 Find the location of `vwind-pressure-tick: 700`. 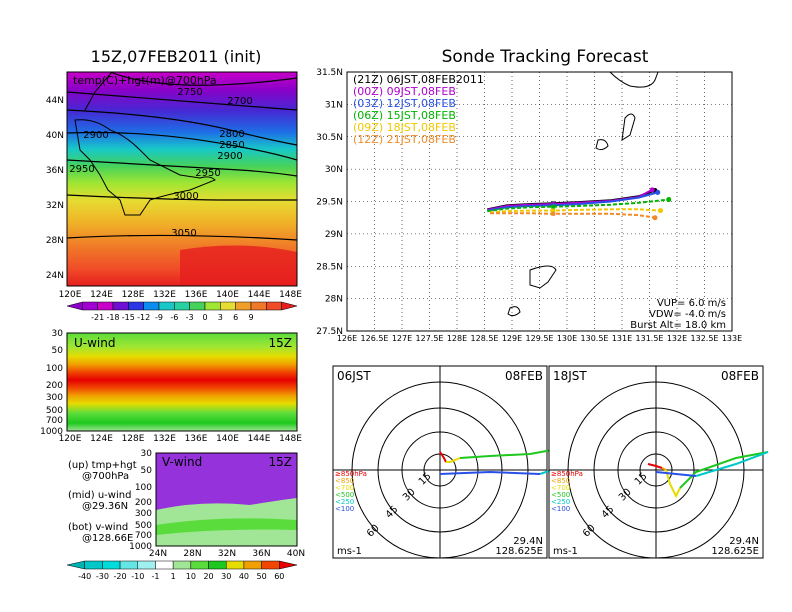

vwind-pressure-tick: 700 is located at coordinates (143, 536).